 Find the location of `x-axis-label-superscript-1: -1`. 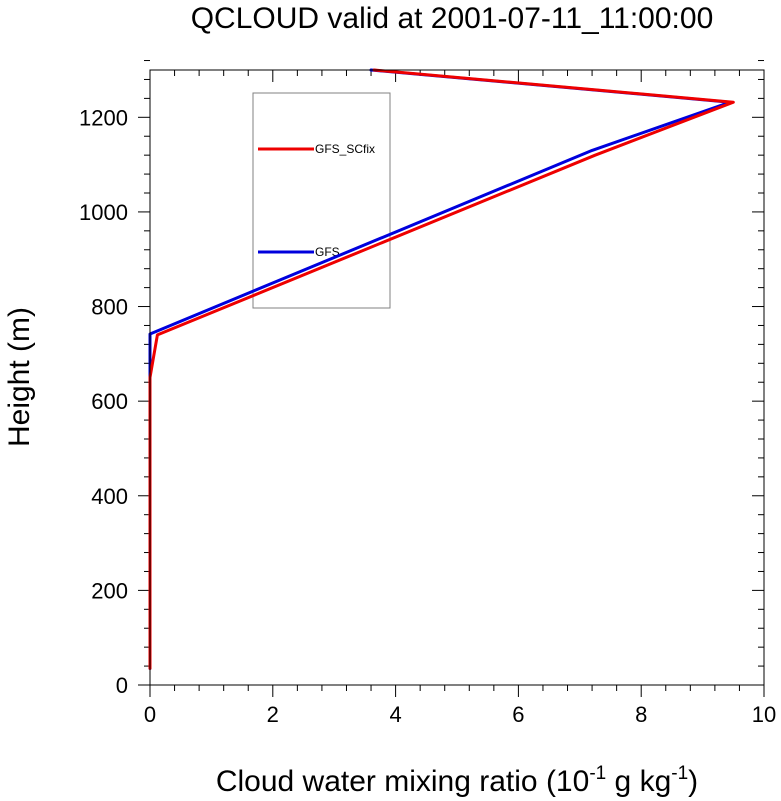

x-axis-label-superscript-1: -1 is located at coordinates (597, 773).